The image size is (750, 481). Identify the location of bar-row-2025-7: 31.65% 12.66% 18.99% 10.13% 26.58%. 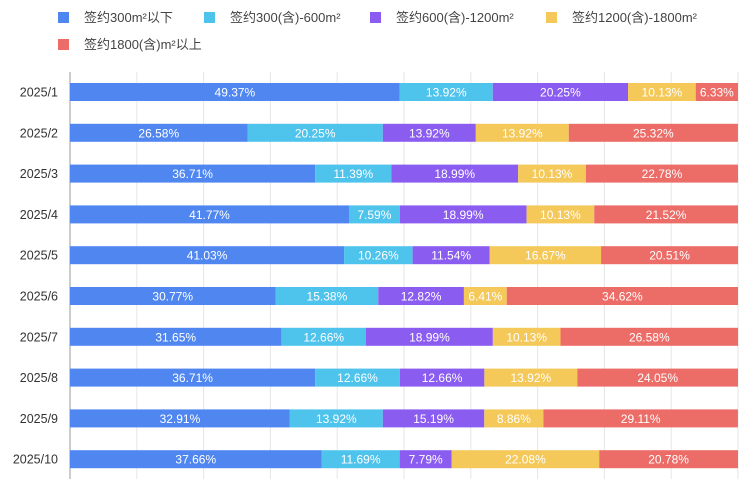
(404, 336).